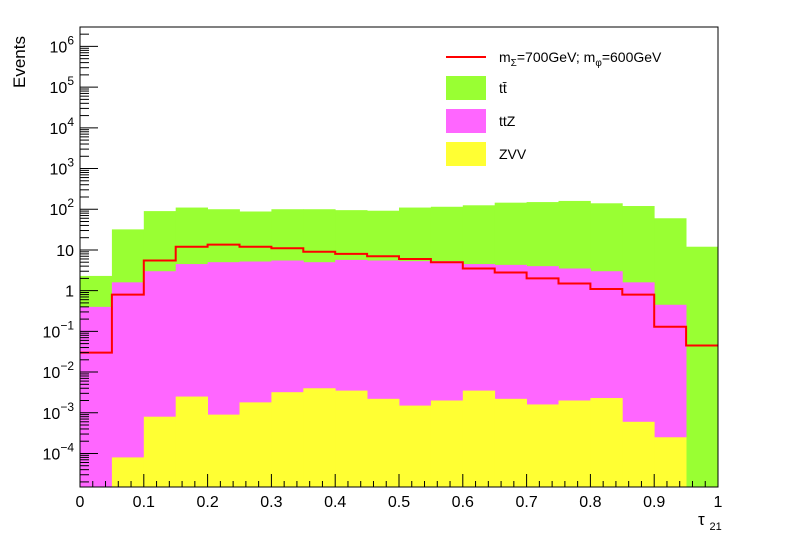 Image resolution: width=798 pixels, height=545 pixels. Describe the element at coordinates (67, 407) in the screenshot. I see `y-tick-exponent: −3` at that location.